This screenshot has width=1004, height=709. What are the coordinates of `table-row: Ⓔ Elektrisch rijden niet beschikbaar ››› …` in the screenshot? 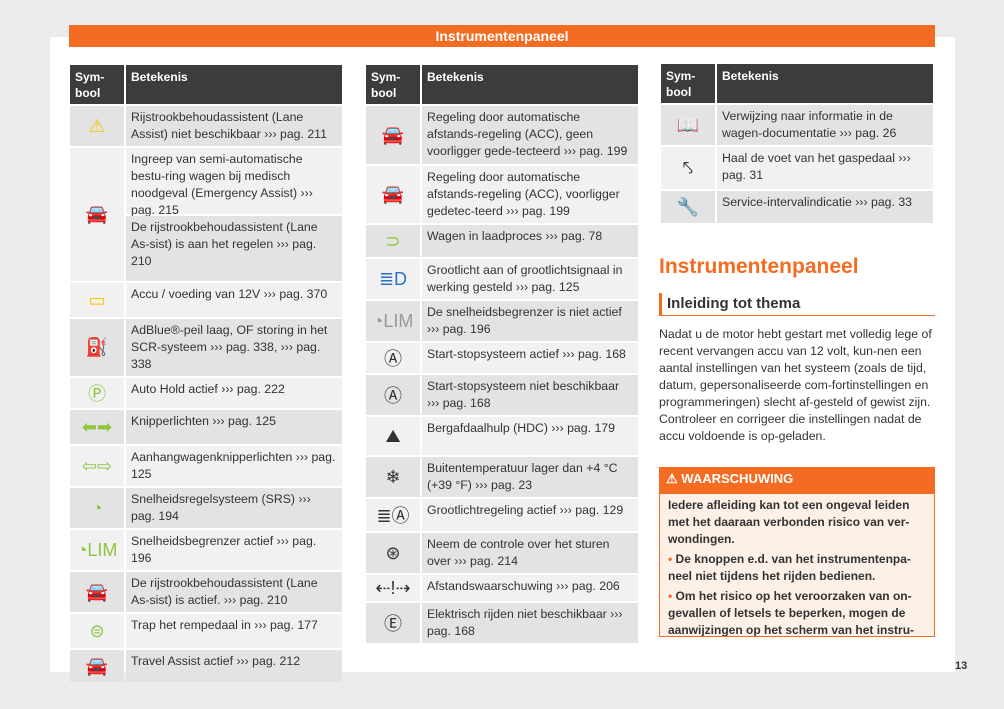 It's located at (502, 623).